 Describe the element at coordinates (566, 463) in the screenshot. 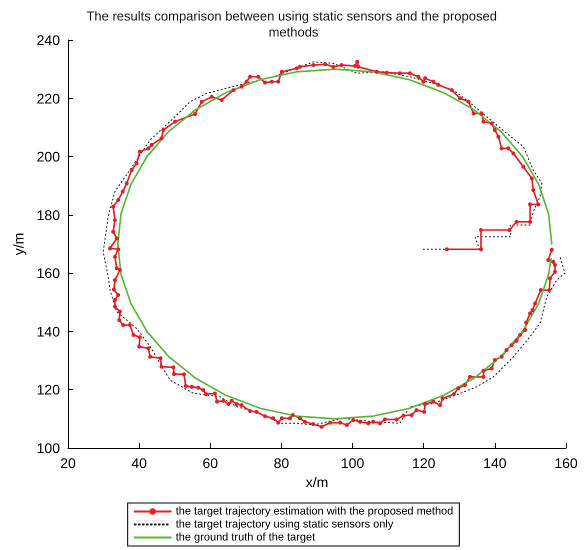

I see `x-tick-label: 160` at that location.